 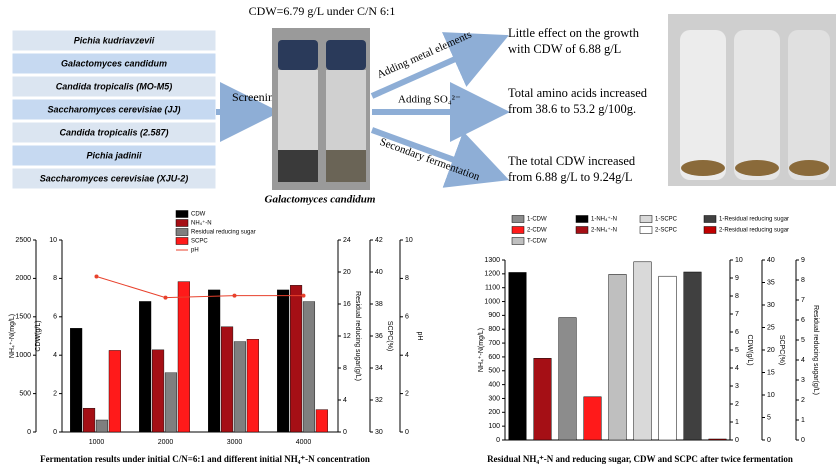 What do you see at coordinates (771, 282) in the screenshot?
I see `y-tick-label: 35` at bounding box center [771, 282].